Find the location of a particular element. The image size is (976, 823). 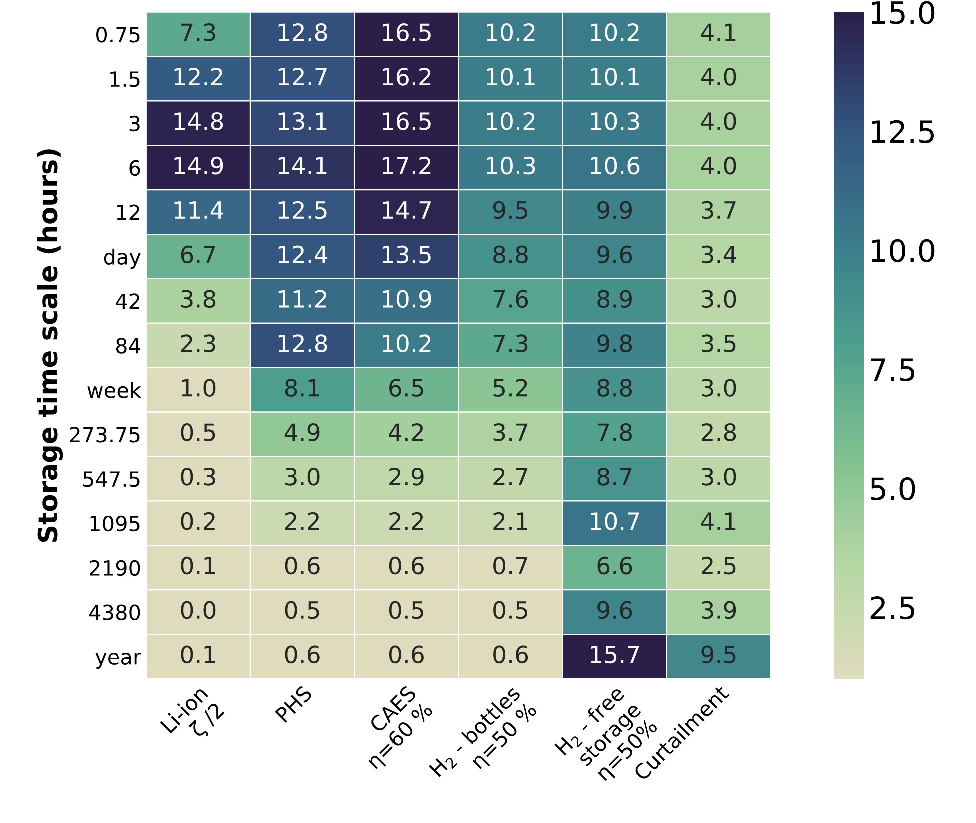

data-label: 2.3 is located at coordinates (198, 343).